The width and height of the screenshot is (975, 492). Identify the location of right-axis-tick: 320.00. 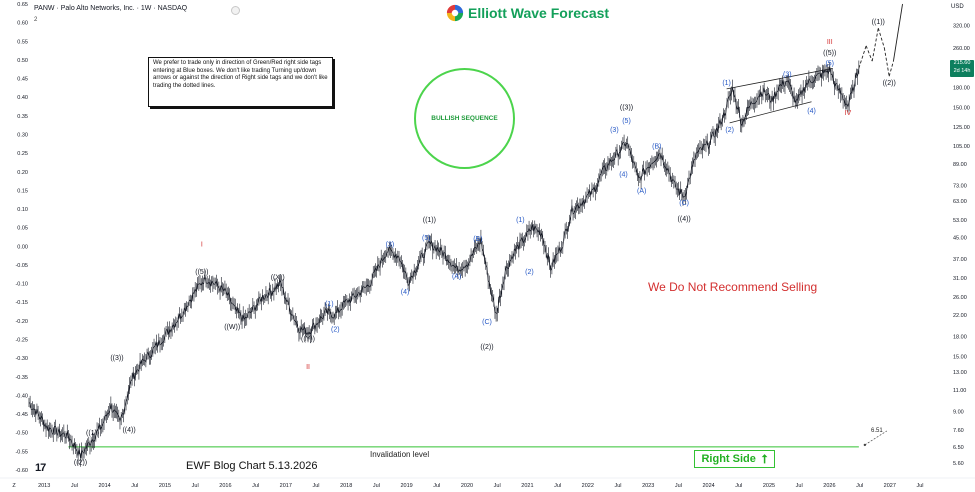
(961, 26).